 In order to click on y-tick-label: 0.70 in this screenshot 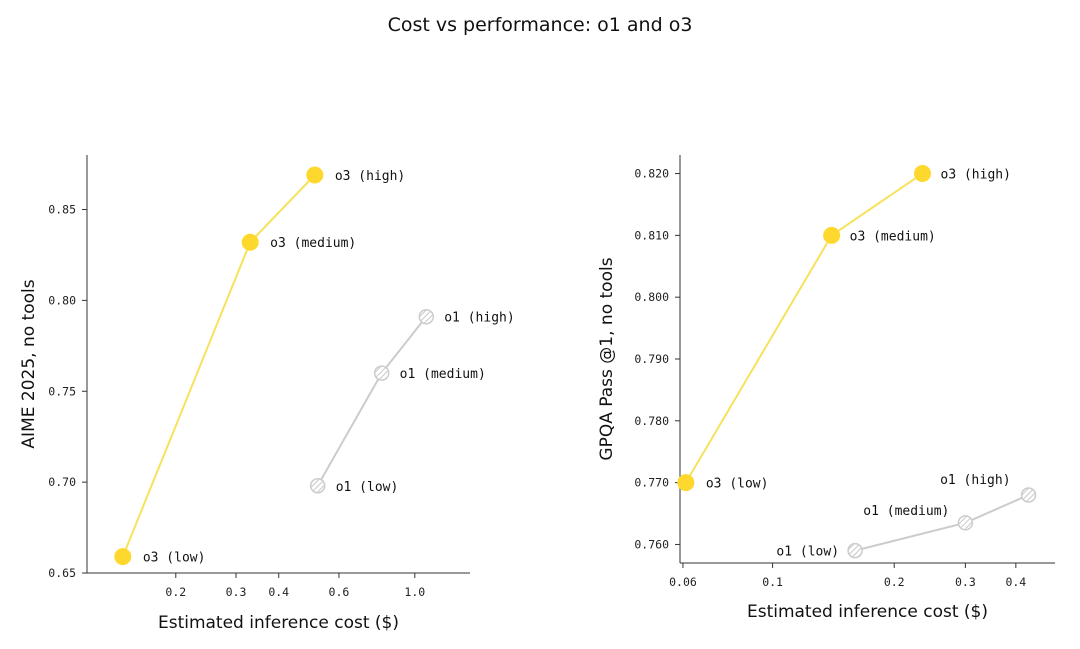, I will do `click(62, 482)`.